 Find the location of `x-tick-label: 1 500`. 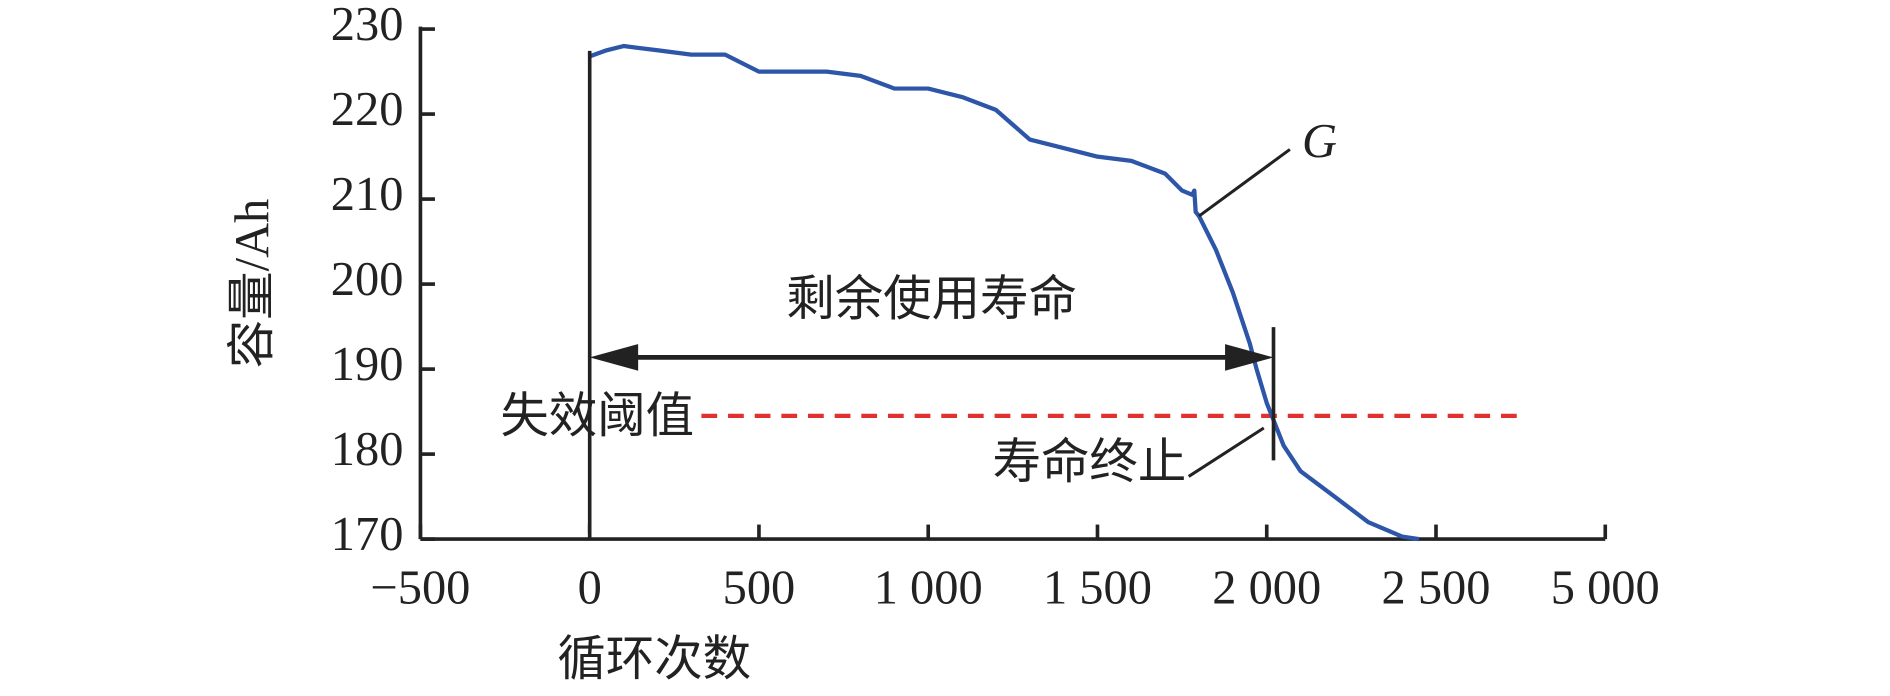

x-tick-label: 1 500 is located at coordinates (1097, 588).